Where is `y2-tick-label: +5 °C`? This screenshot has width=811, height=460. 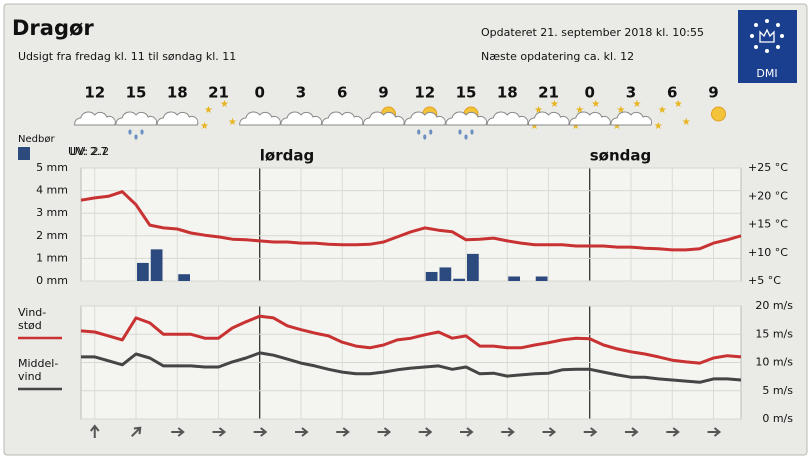 y2-tick-label: +5 °C is located at coordinates (764, 280).